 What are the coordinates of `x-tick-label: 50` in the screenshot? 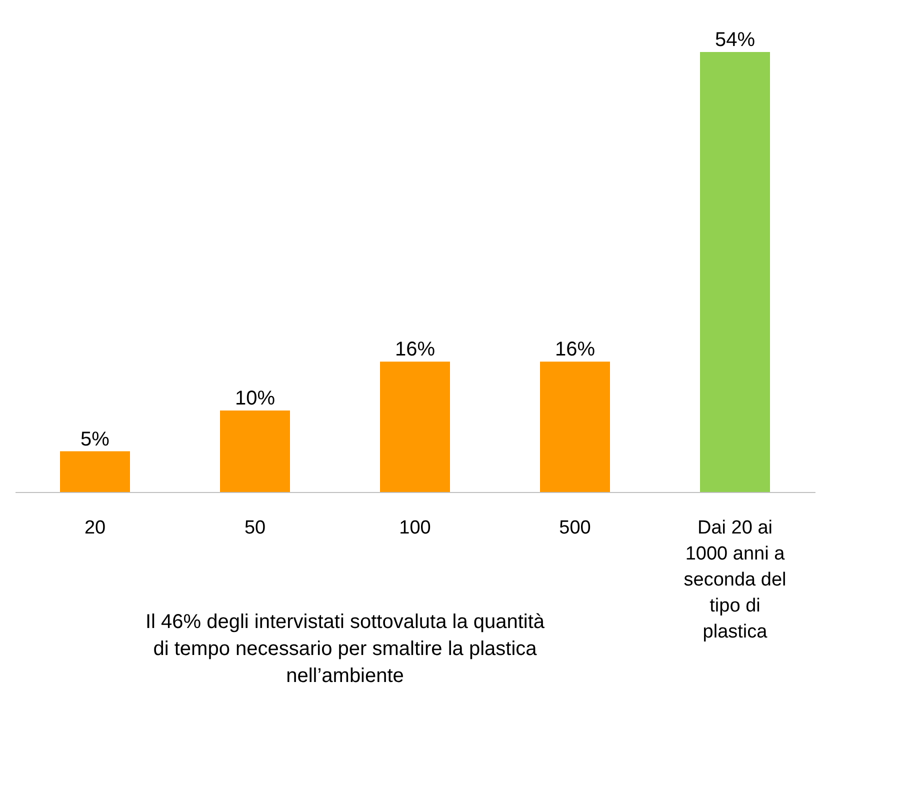 It's located at (255, 528).